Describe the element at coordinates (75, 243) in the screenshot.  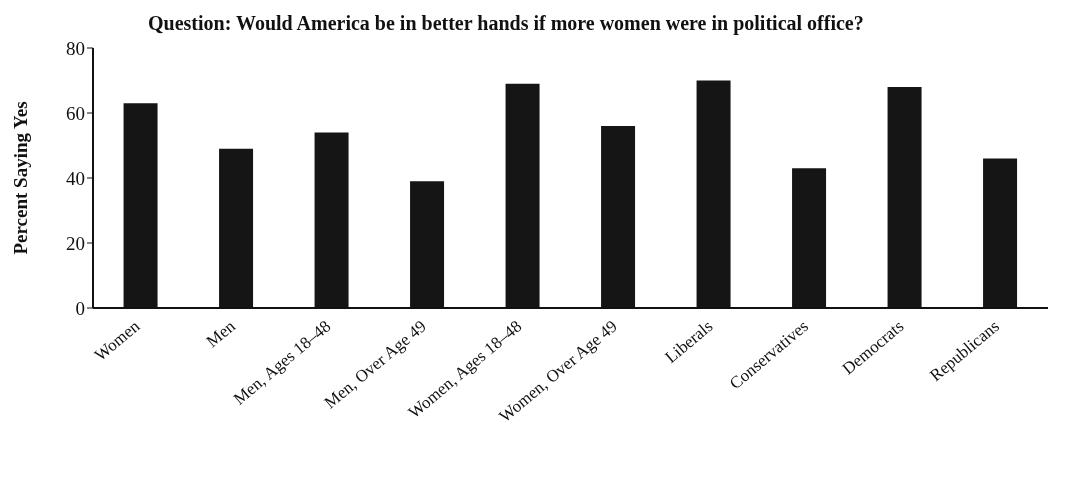
I see `y-tick-label: 20` at that location.